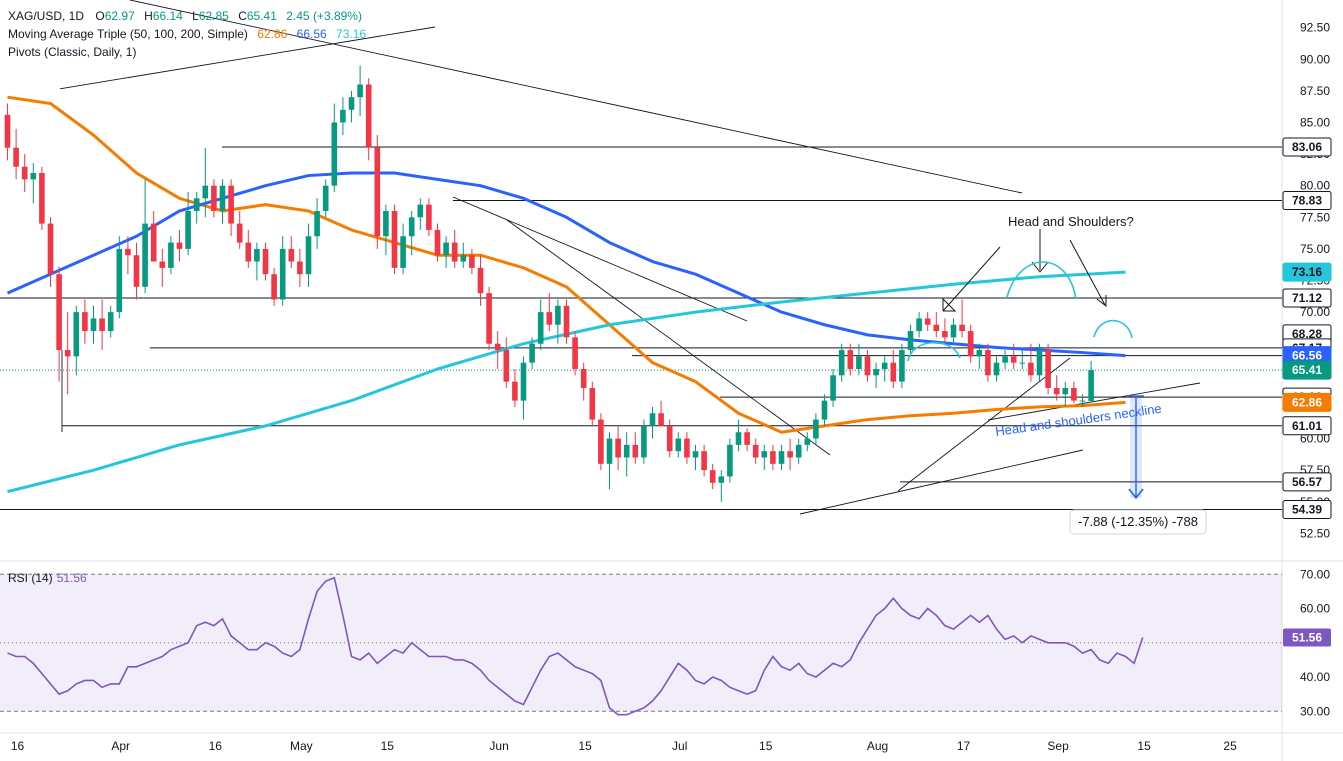  I want to click on price-tick-label: 85.00, so click(1315, 122).